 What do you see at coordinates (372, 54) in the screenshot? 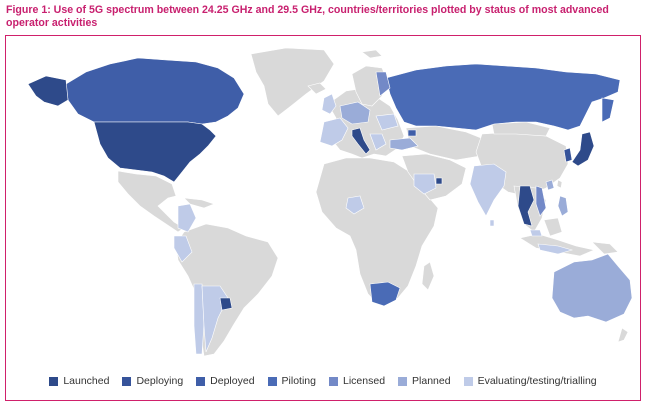
I see `arctic-islands` at bounding box center [372, 54].